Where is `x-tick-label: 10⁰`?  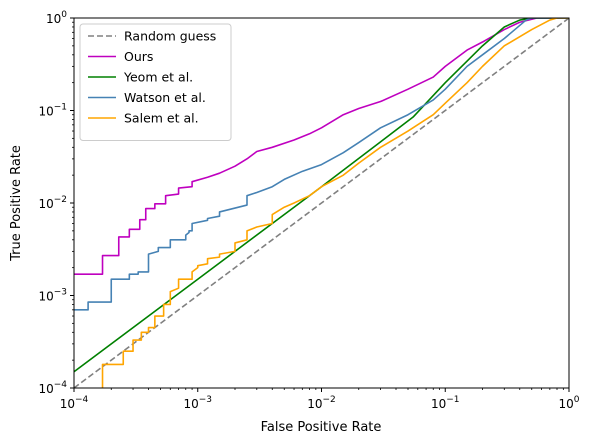 x-tick-label: 10⁰ is located at coordinates (568, 403).